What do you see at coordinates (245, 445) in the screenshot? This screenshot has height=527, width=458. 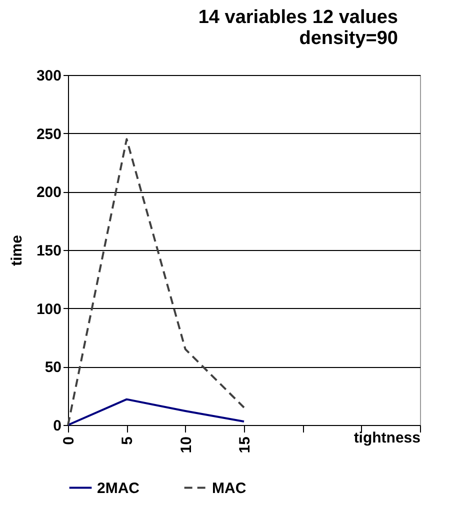 I see `x-tick-label: 15` at bounding box center [245, 445].